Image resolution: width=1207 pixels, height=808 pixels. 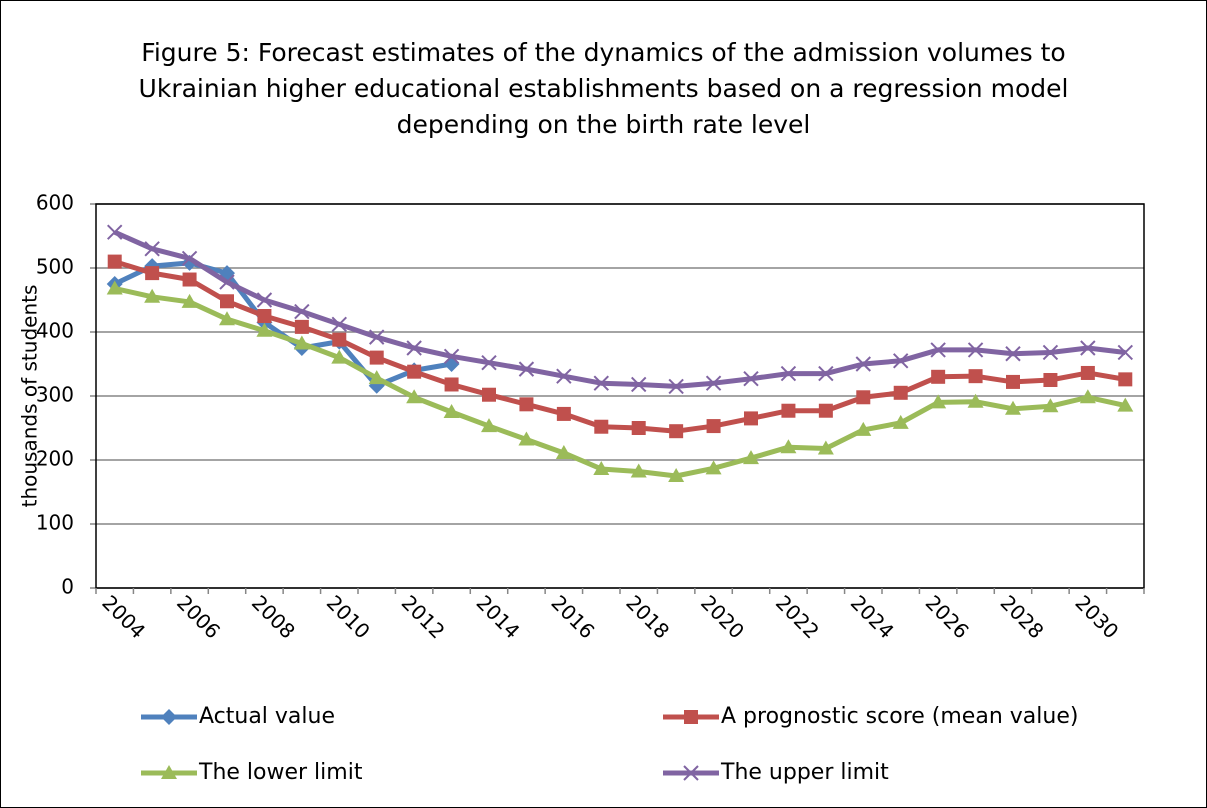 What do you see at coordinates (55, 267) in the screenshot?
I see `y-tick-label: 500` at bounding box center [55, 267].